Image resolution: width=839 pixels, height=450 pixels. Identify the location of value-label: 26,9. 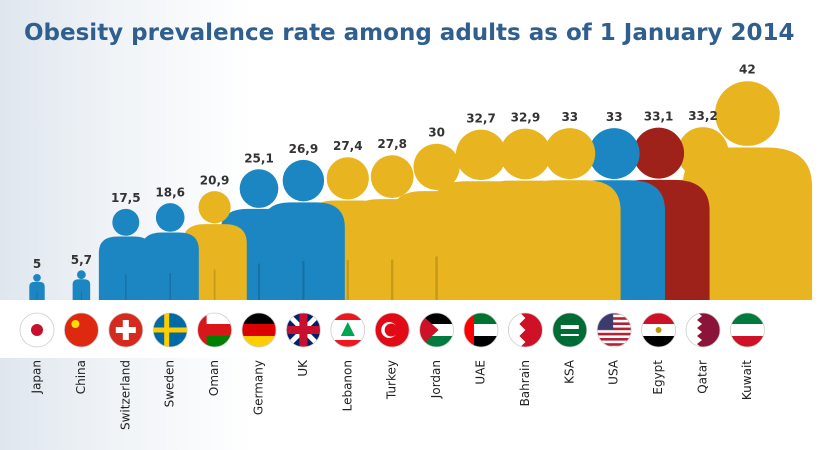
(304, 149).